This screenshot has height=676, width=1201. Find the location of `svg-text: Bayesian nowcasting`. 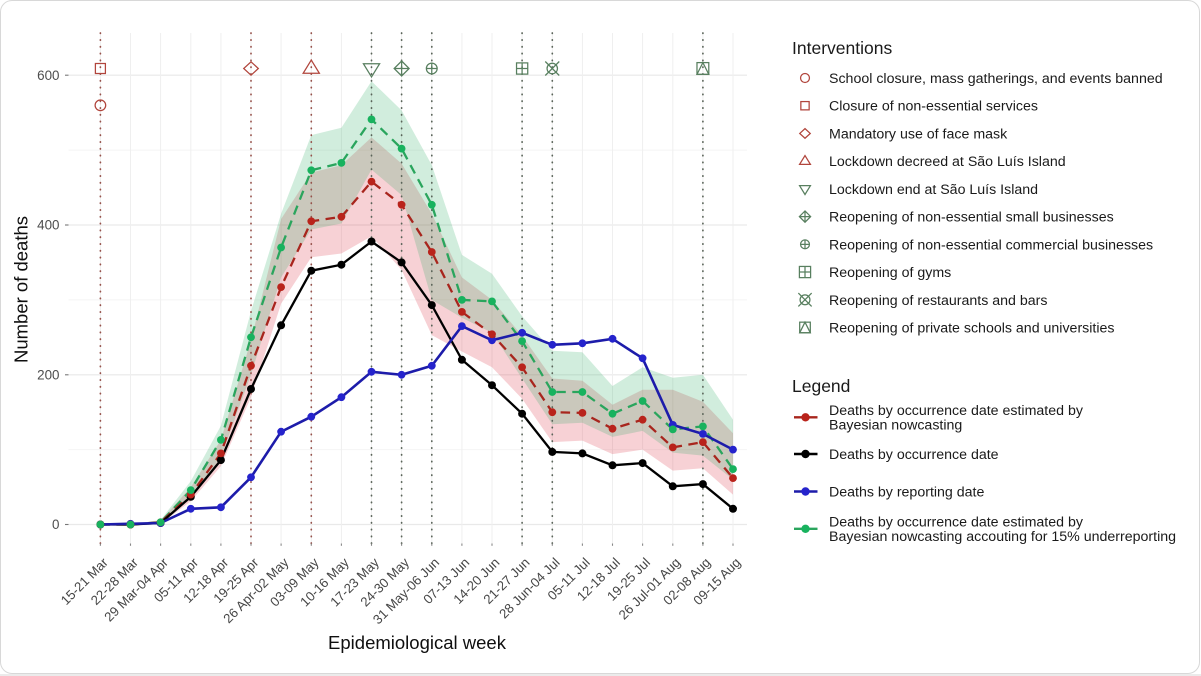

svg-text: Bayesian nowcasting is located at coordinates (895, 426).